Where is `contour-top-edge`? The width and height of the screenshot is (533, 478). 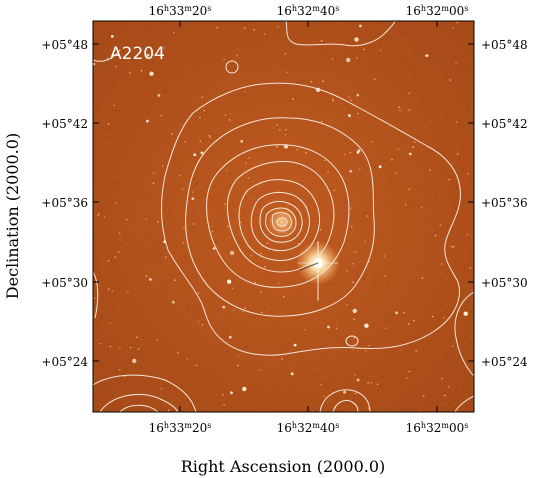 contour-top-edge is located at coordinates (340, 34).